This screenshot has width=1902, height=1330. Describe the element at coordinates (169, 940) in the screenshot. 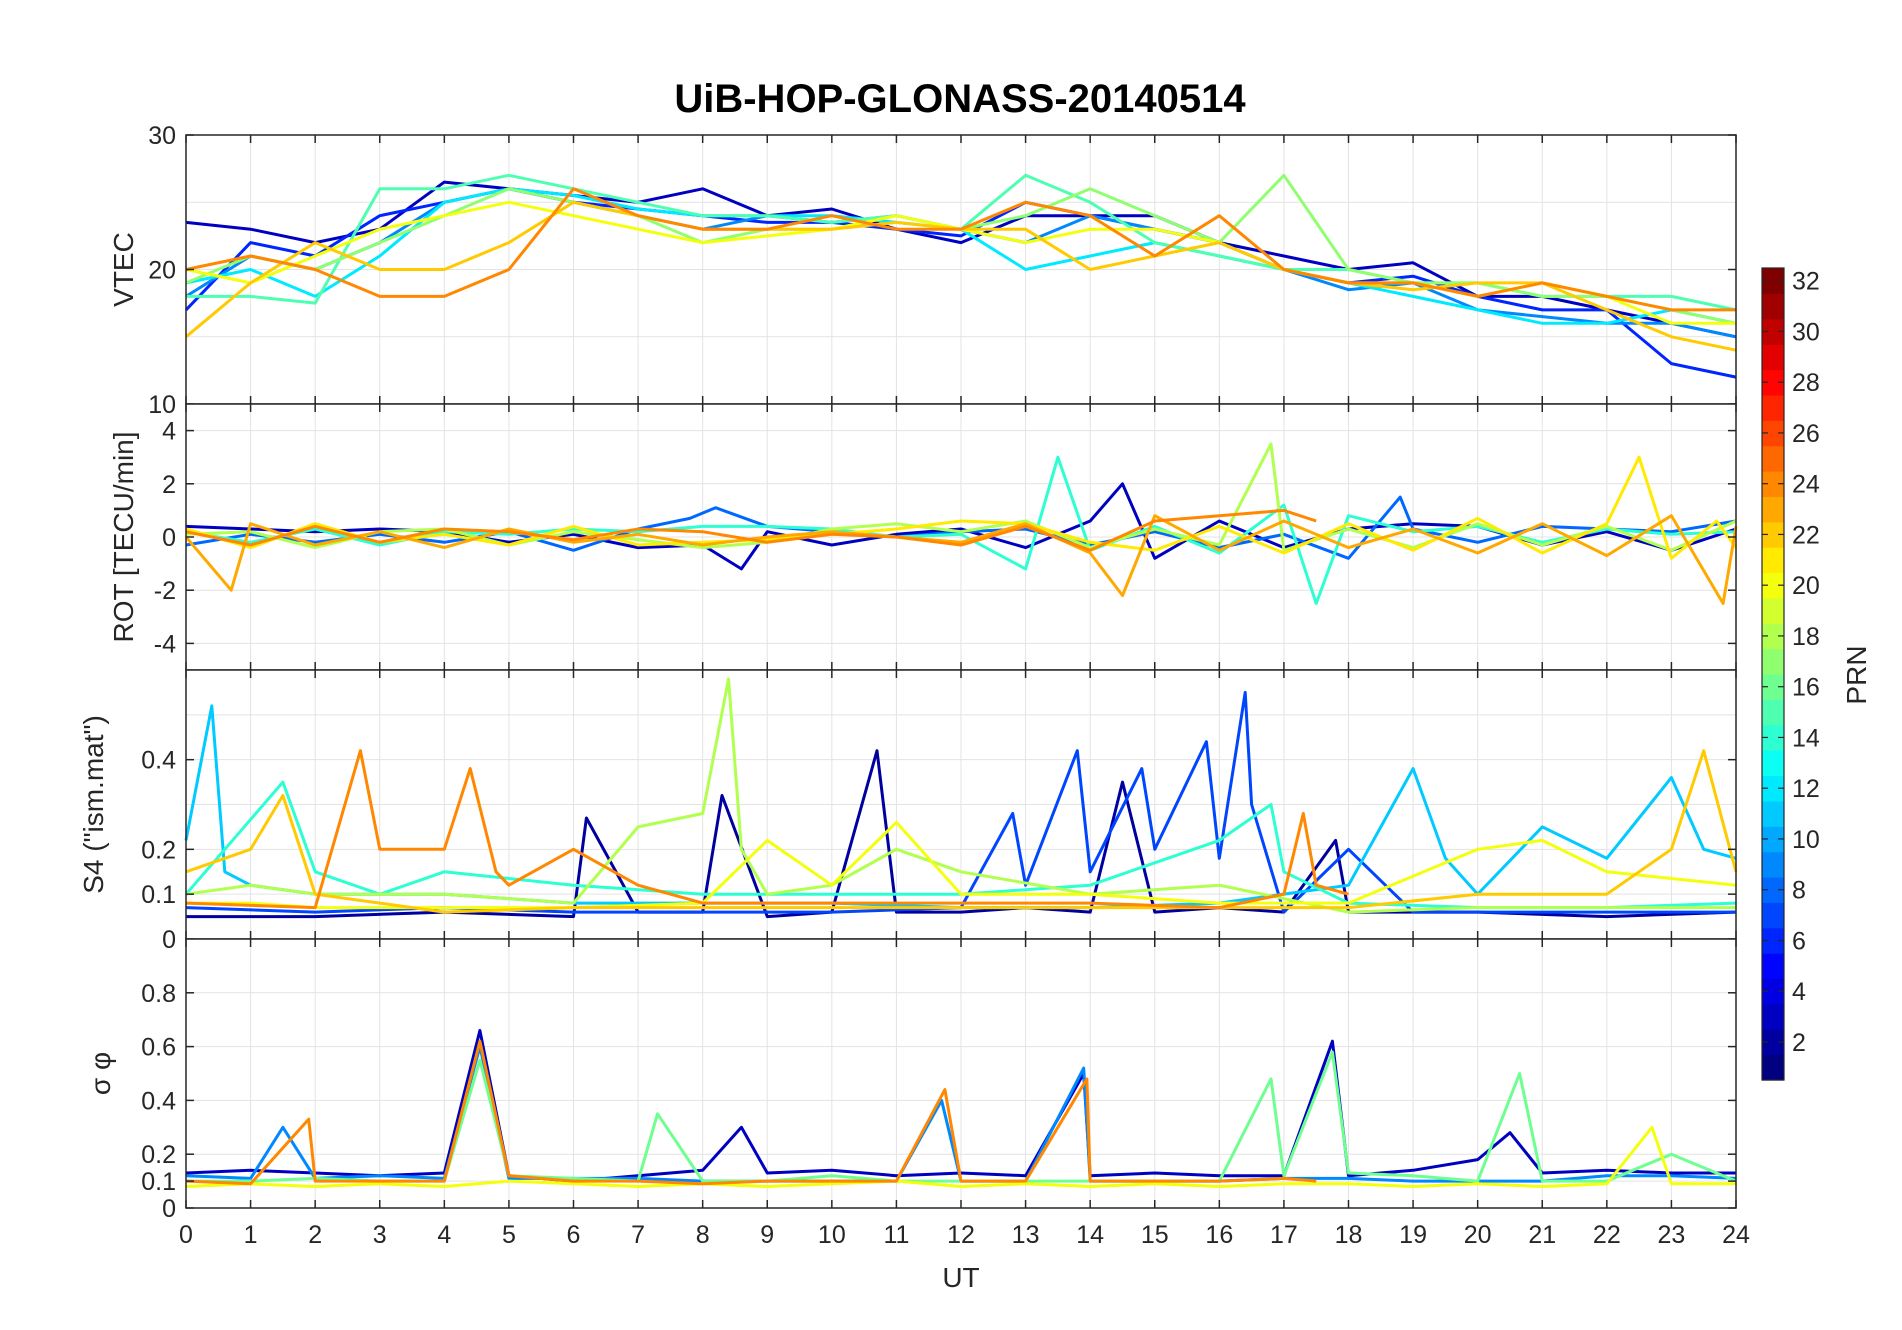

I see `panel-s4-ytick-label: 0` at that location.